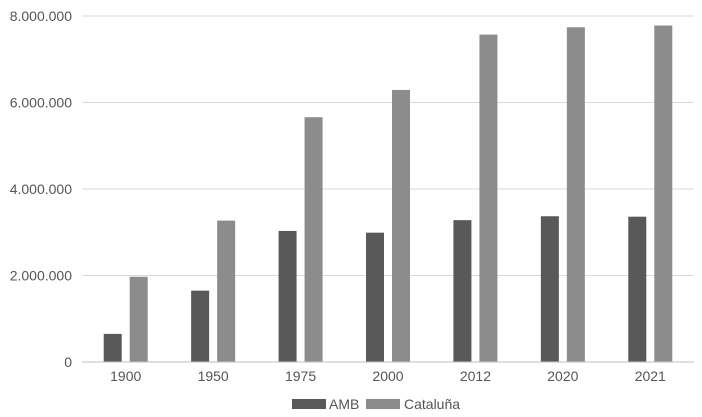  What do you see at coordinates (41, 16) in the screenshot?
I see `y-tick-label: 8.000.000` at bounding box center [41, 16].